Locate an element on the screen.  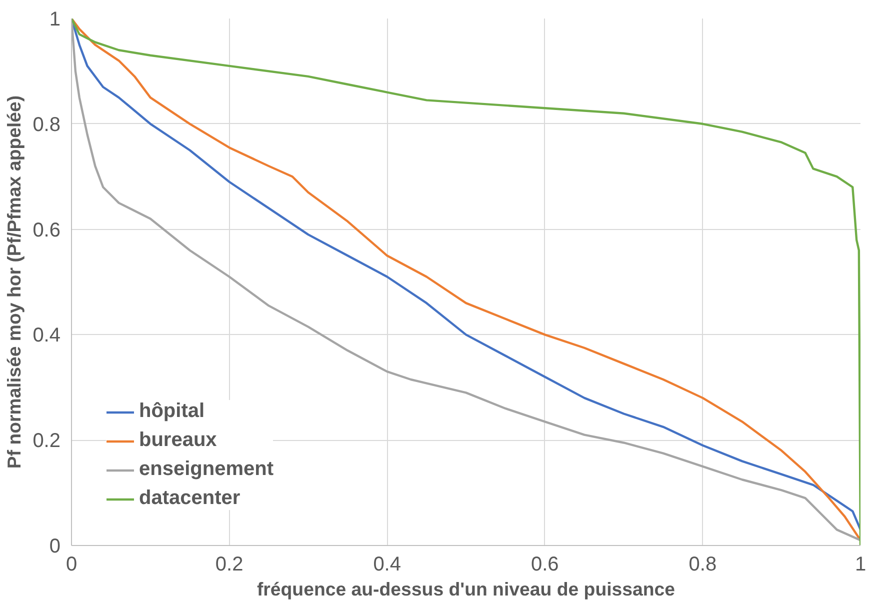
x-tick-label: 0.2 is located at coordinates (229, 565).